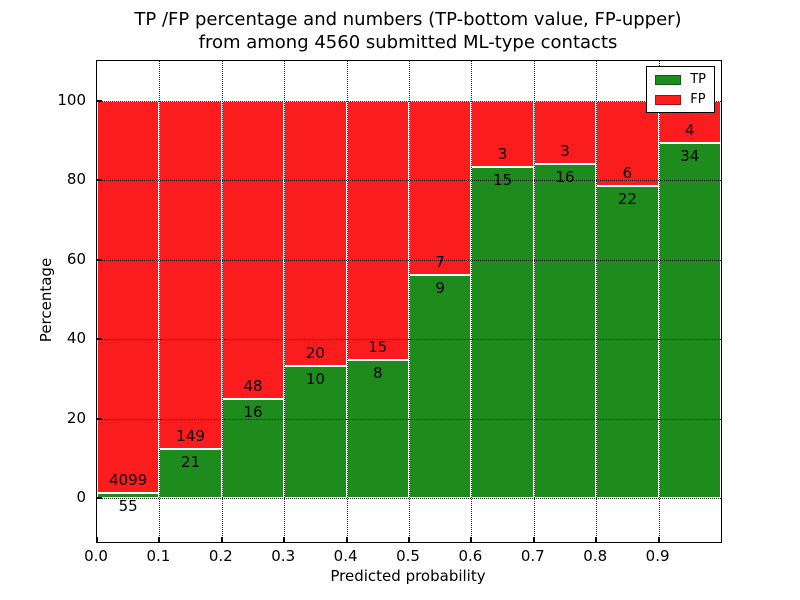  What do you see at coordinates (503, 180) in the screenshot?
I see `bar-label-tp: 15` at bounding box center [503, 180].